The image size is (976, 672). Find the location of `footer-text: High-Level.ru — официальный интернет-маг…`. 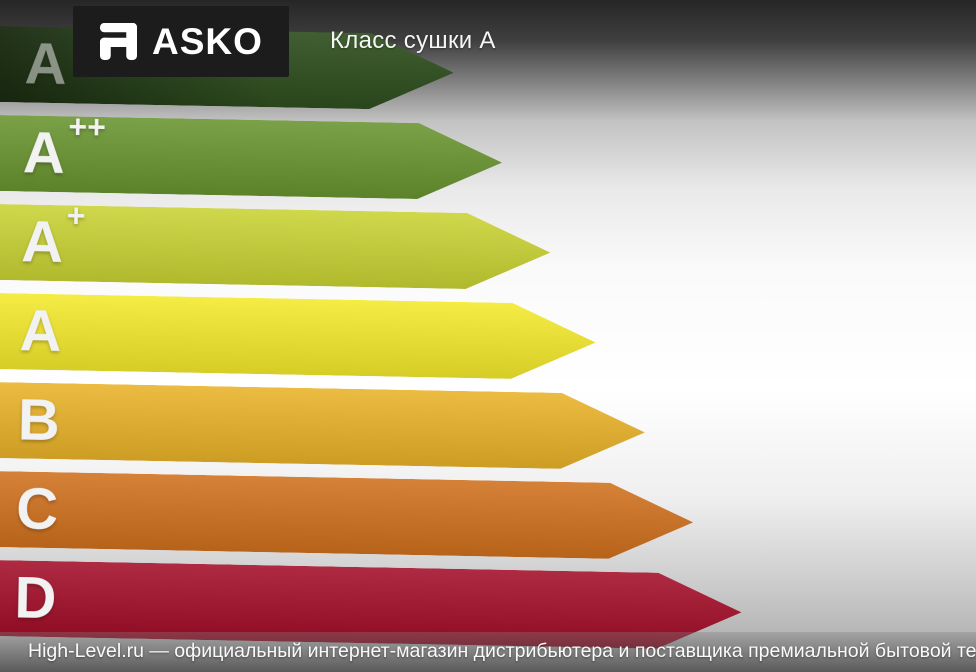

footer-text: High-Level.ru — официальный интернет-маг… is located at coordinates (502, 651).